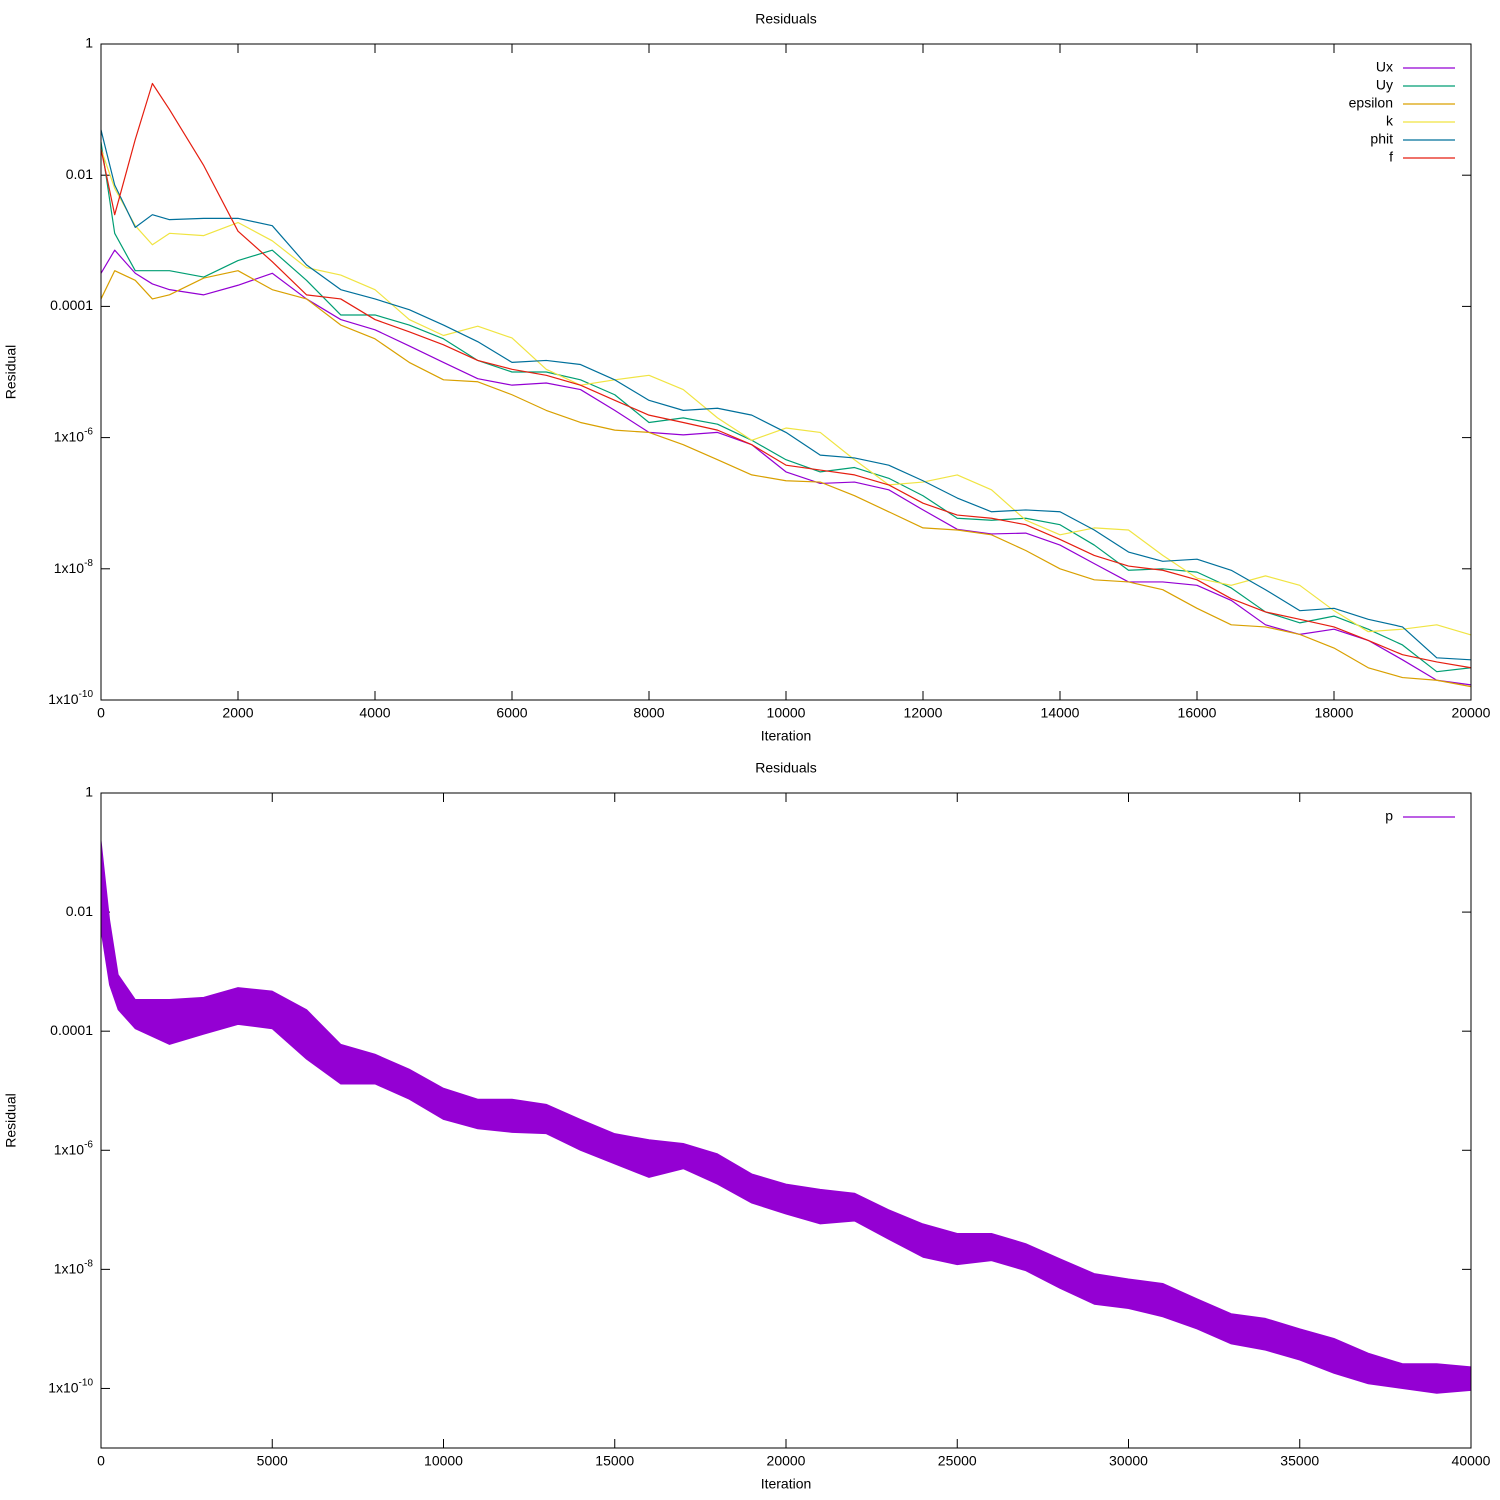 The height and width of the screenshot is (1500, 1500). What do you see at coordinates (614, 1461) in the screenshot?
I see `x-tick-label: 15000` at bounding box center [614, 1461].